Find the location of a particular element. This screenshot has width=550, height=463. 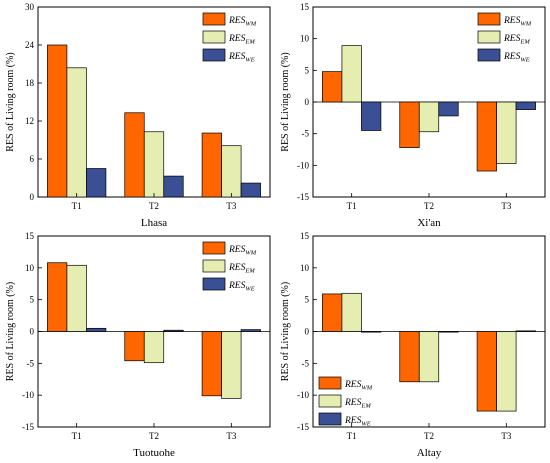

y-tick-label: 30 is located at coordinates (30, 7).